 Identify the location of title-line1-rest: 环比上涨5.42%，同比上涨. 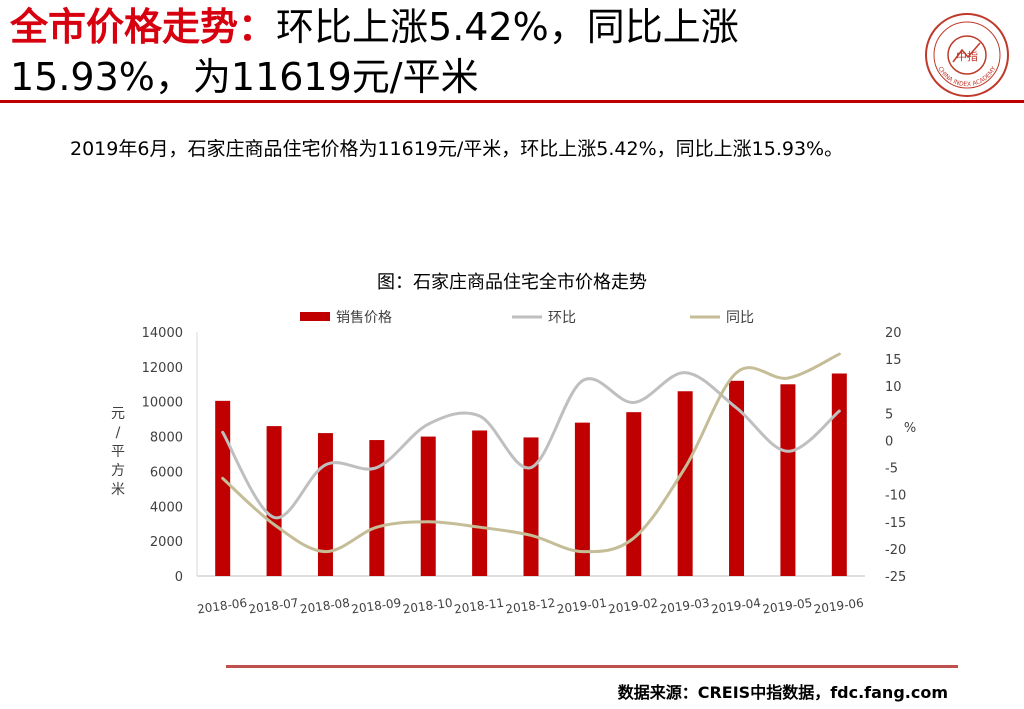
(507, 27).